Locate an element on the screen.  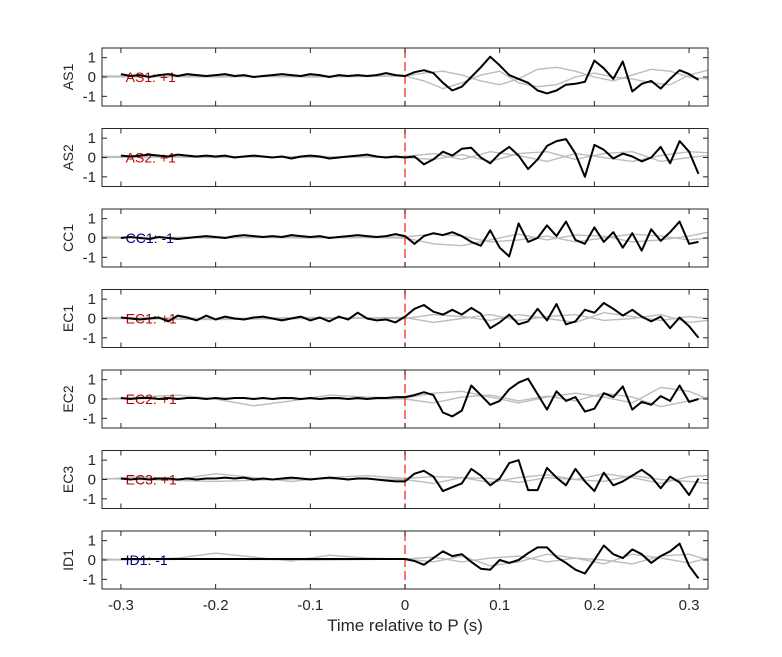
y-axis-label: EC3 is located at coordinates (68, 479).